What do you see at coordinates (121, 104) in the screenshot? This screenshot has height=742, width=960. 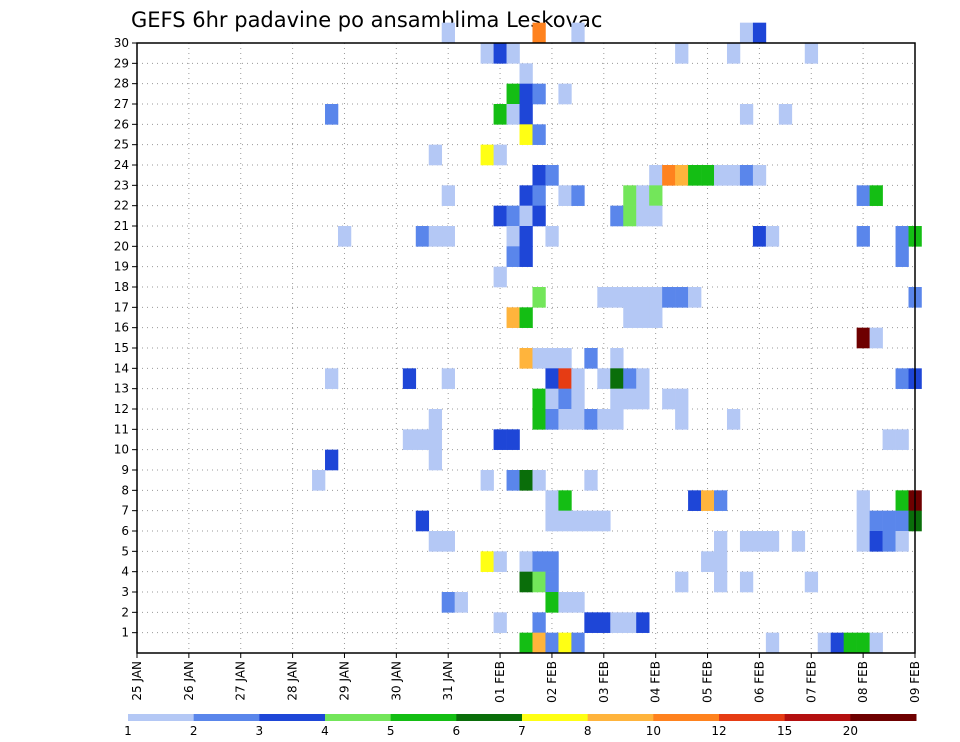 I see `y-tick-label: 27` at bounding box center [121, 104].